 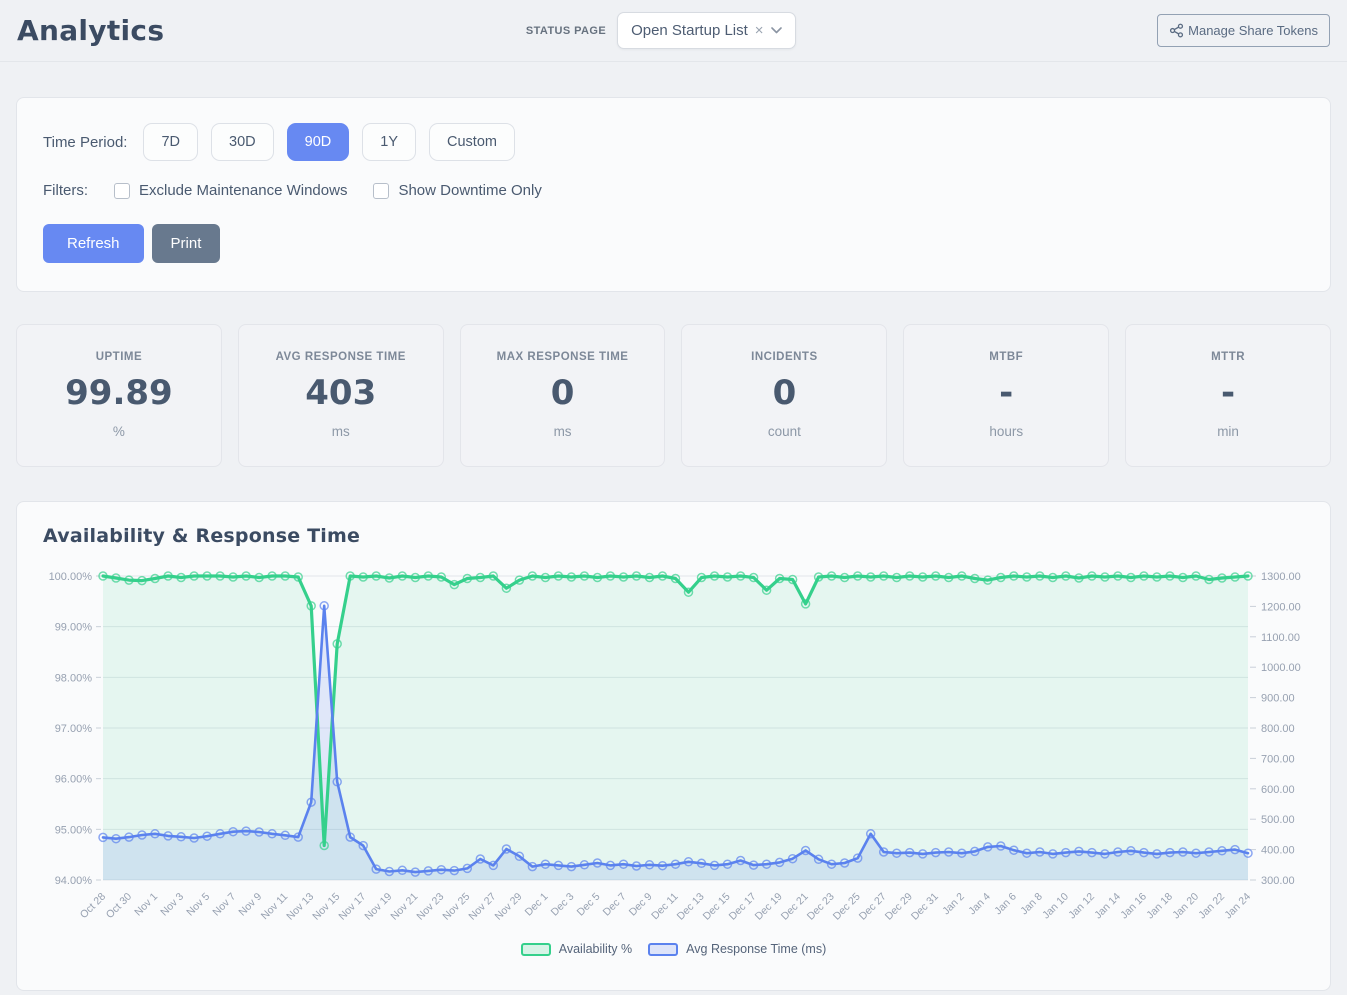 I want to click on show-downtime-checkbox: Show Downtime Only, so click(x=457, y=190).